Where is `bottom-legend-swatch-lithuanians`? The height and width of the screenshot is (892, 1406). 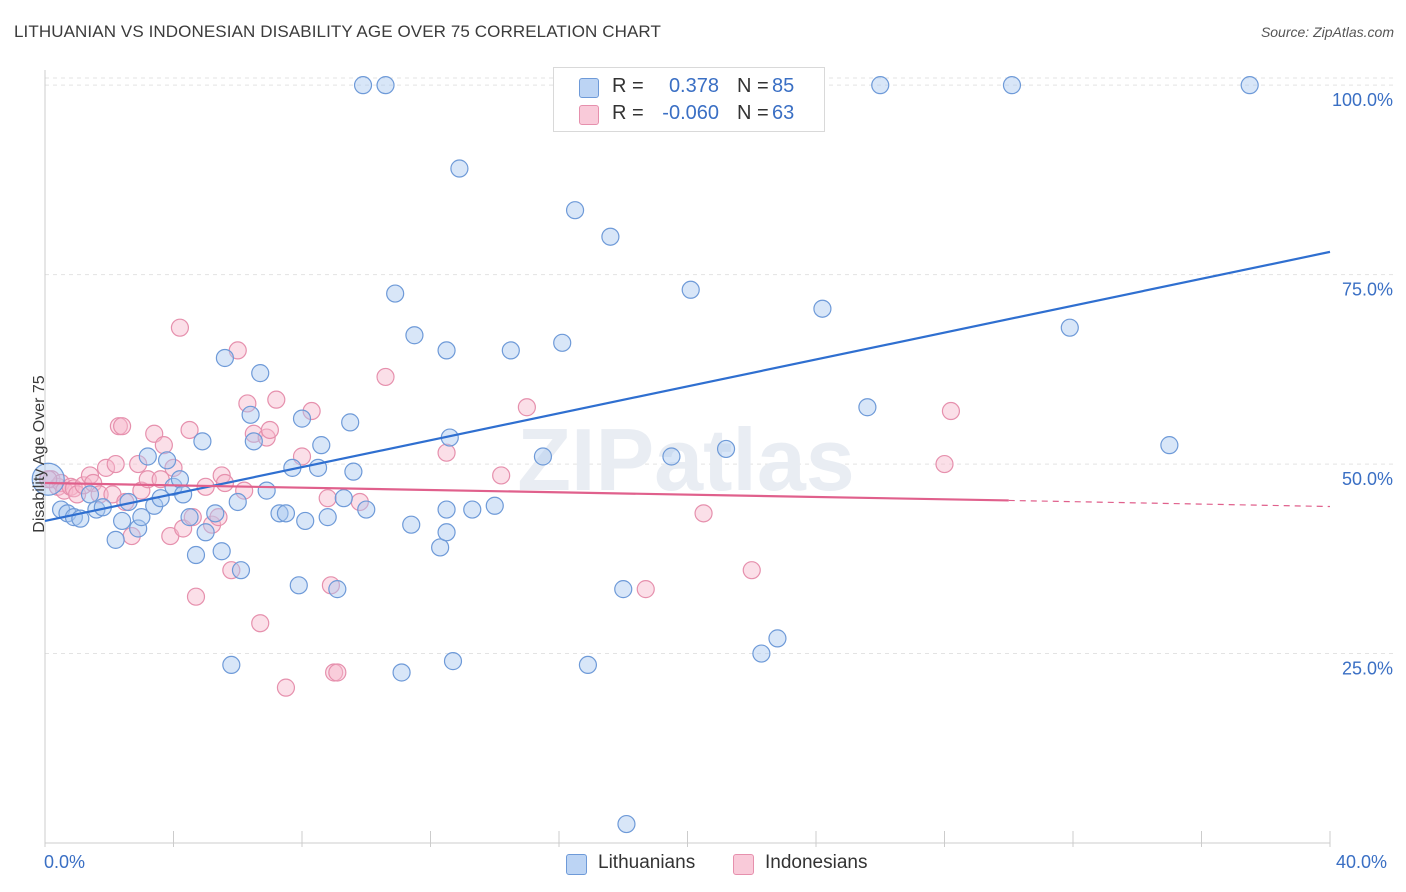 bottom-legend-swatch-lithuanians is located at coordinates (576, 864).